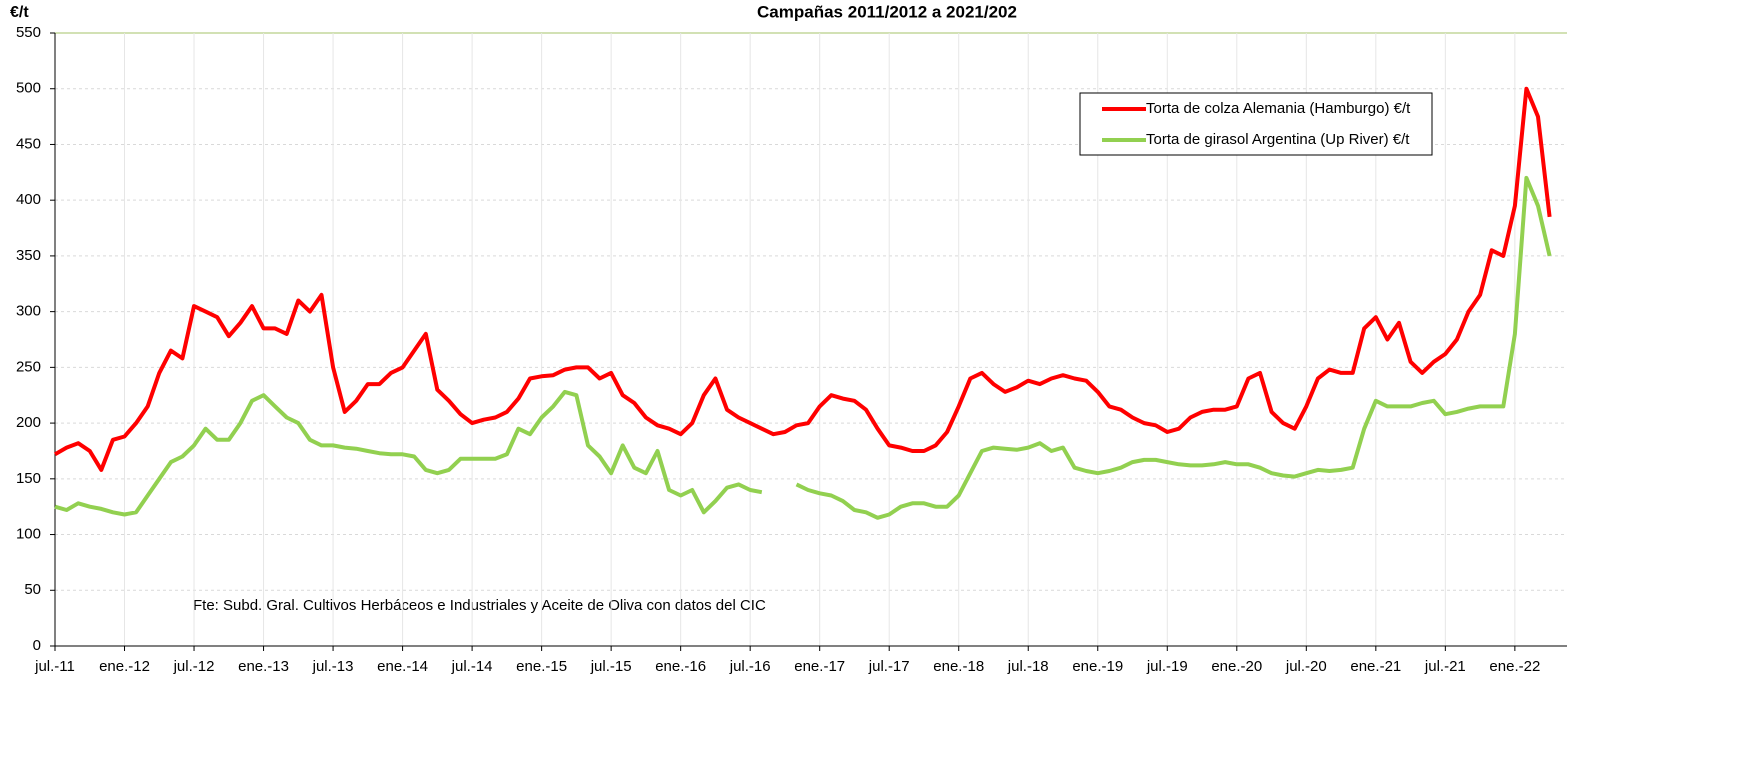 This screenshot has width=1756, height=762. Describe the element at coordinates (28, 311) in the screenshot. I see `y-tick-label: 300` at that location.